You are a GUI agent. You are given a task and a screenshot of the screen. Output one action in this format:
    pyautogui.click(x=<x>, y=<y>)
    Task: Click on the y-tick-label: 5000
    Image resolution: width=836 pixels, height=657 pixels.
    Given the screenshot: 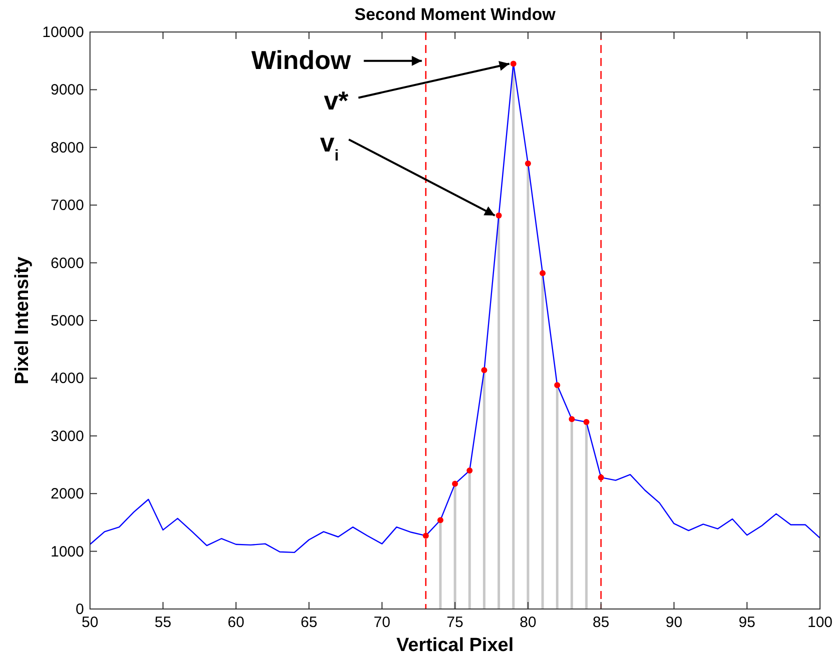 What is the action you would take?
    pyautogui.click(x=67, y=321)
    